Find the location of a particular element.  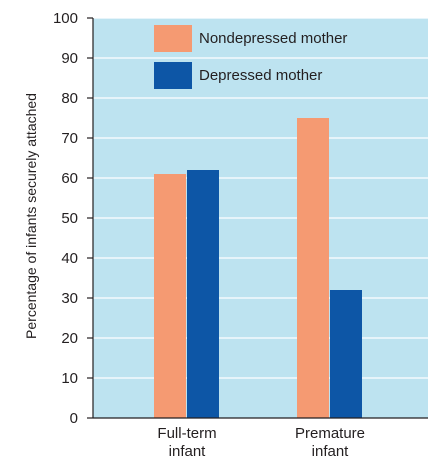

y-ticks: 0 10 20 30 40 50 60 70 80 90 100 is located at coordinates (73, 218).